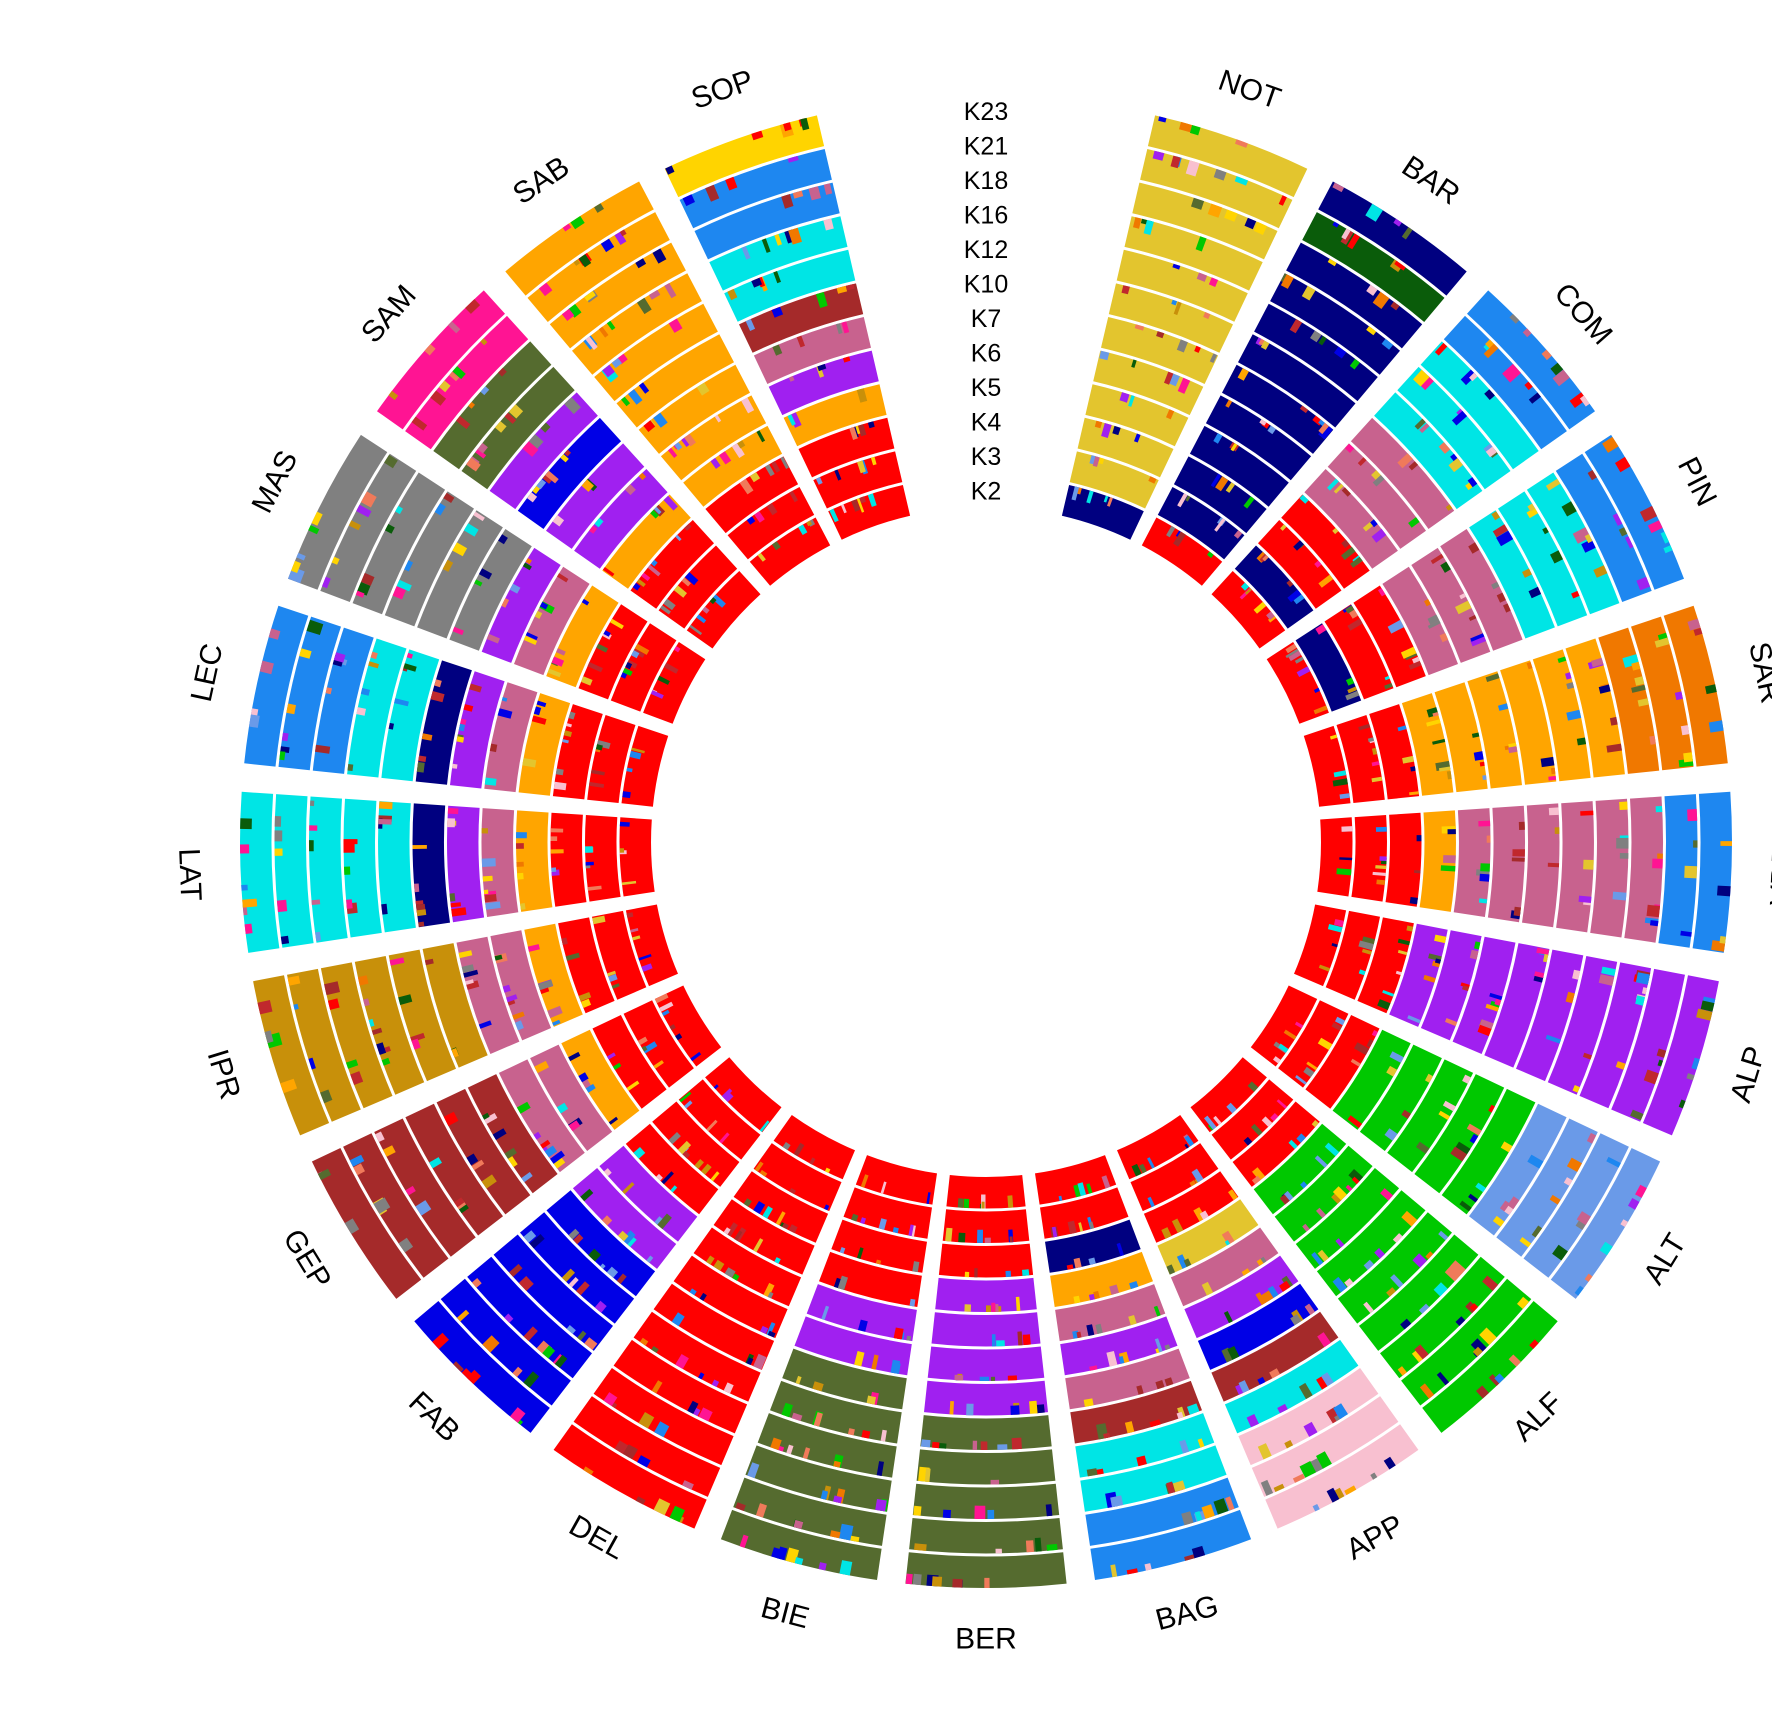  I want to click on segment-ipr-k5, so click(553, 975).